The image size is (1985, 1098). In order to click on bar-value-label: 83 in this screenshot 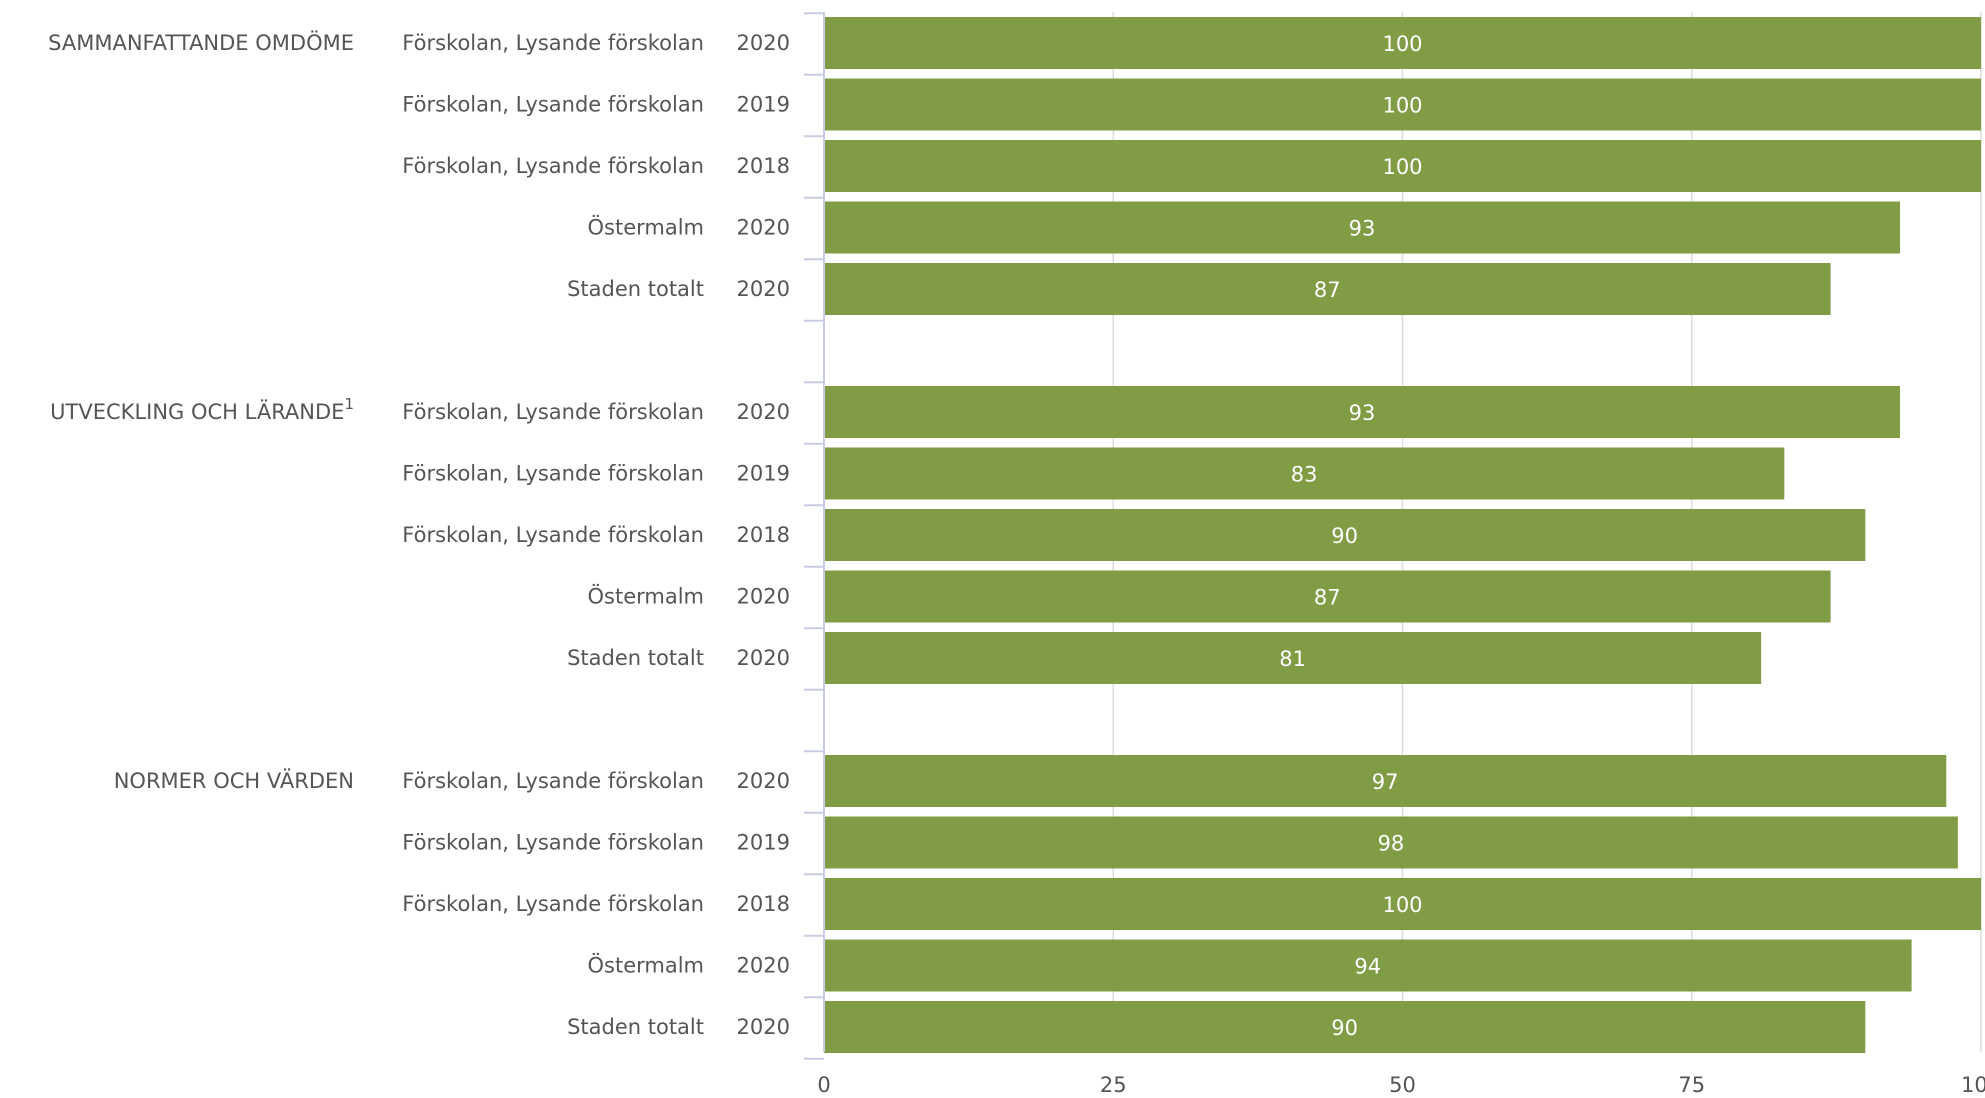, I will do `click(1304, 475)`.